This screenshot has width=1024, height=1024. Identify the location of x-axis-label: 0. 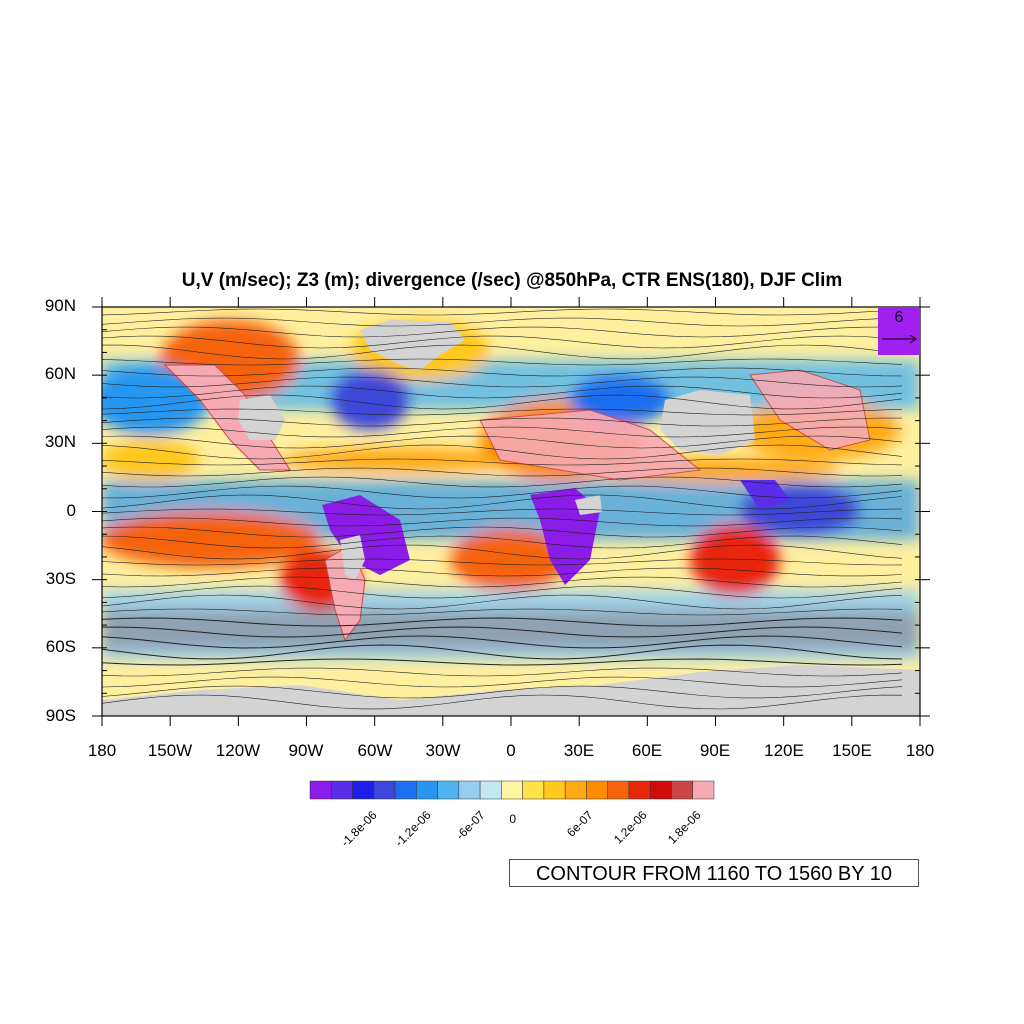
(511, 750).